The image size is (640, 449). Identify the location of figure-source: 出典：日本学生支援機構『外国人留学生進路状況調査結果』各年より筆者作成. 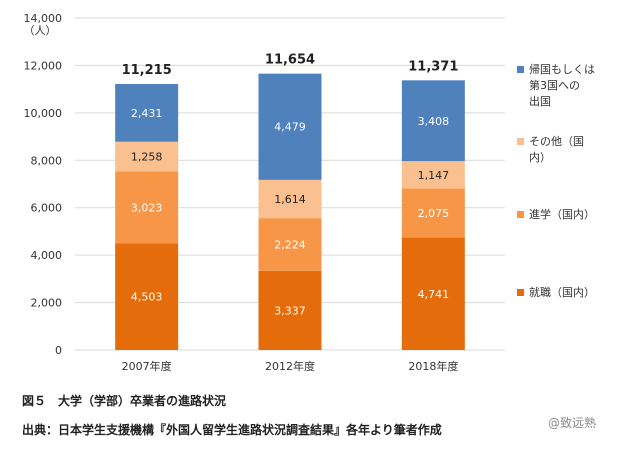
(232, 430).